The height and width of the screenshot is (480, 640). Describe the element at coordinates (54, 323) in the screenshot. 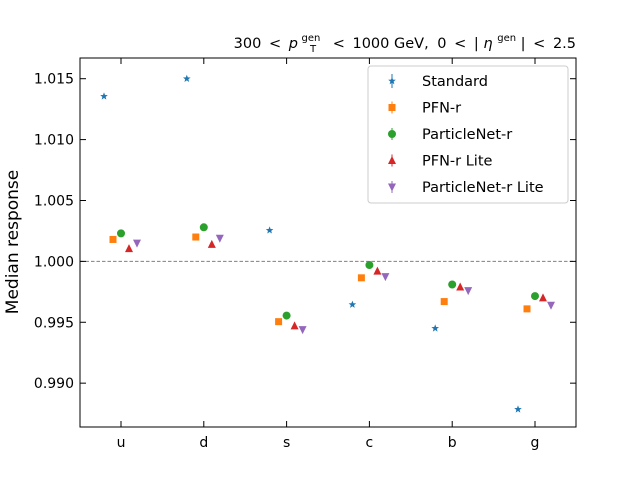

I see `y-tick-label: 0.995` at that location.